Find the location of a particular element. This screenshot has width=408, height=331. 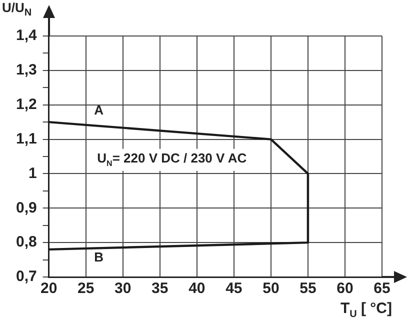

y-tick-label: 0,7 is located at coordinates (26, 277).